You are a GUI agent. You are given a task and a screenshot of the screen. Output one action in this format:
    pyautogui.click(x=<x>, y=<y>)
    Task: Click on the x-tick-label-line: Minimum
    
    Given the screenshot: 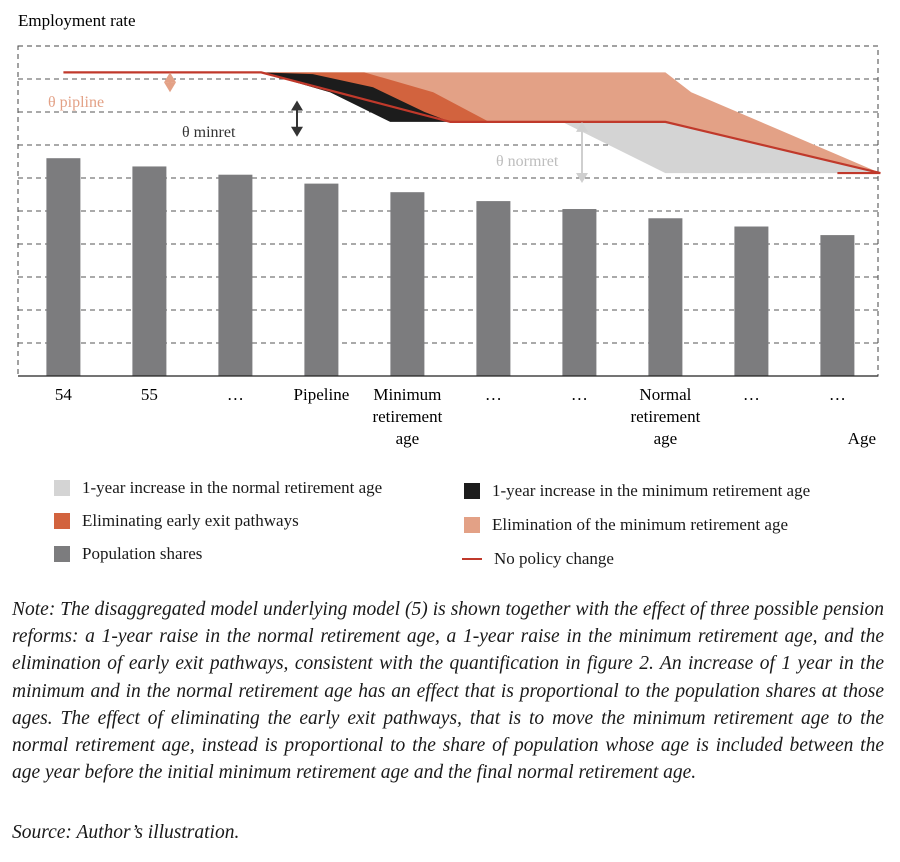 What is the action you would take?
    pyautogui.click(x=407, y=394)
    